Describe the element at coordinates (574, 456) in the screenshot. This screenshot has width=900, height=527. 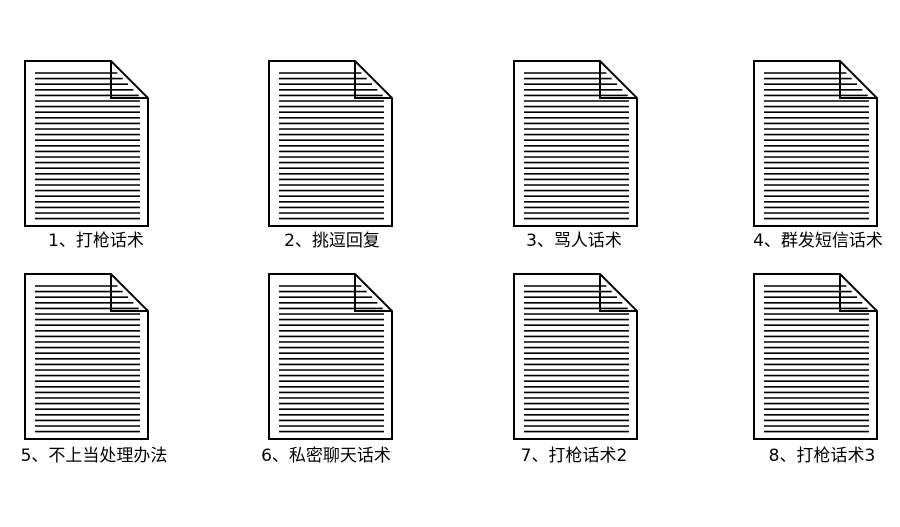
I see `file-label: 7、打枪话术2` at that location.